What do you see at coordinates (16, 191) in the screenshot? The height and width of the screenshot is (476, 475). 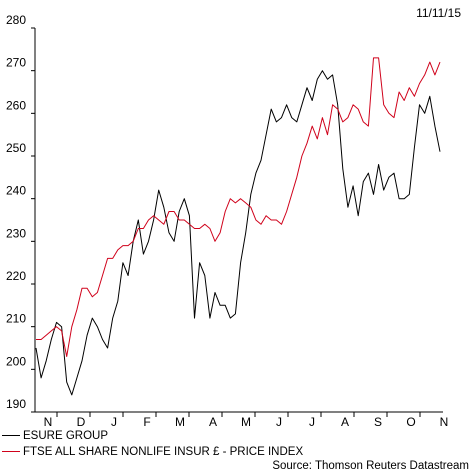 I see `y-tick-label: 240` at bounding box center [16, 191].